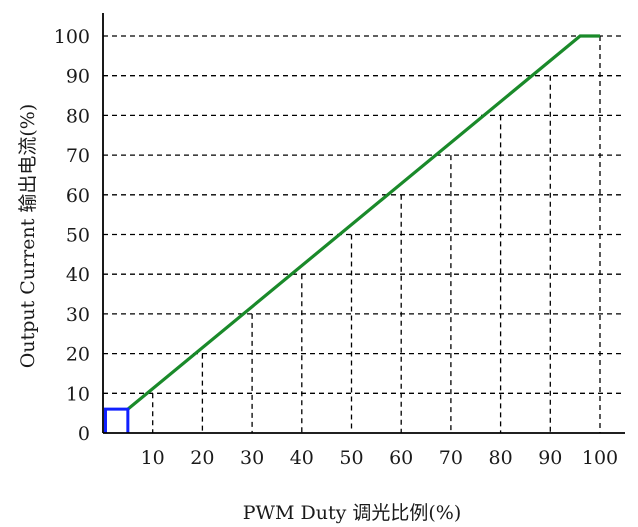  I want to click on x-tick-label-10: 10, so click(153, 458).